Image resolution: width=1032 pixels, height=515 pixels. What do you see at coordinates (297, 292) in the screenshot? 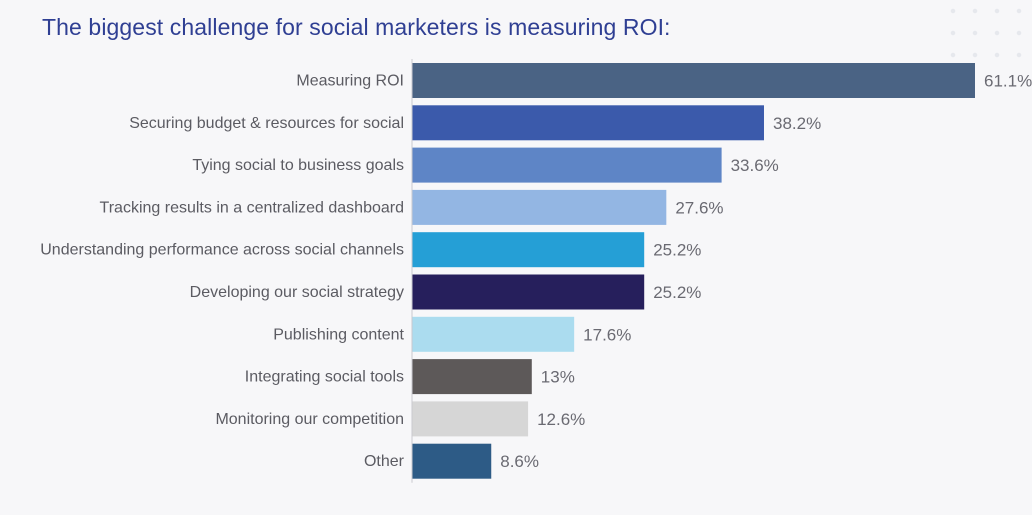
I see `category-label: Developing our social strategy` at bounding box center [297, 292].